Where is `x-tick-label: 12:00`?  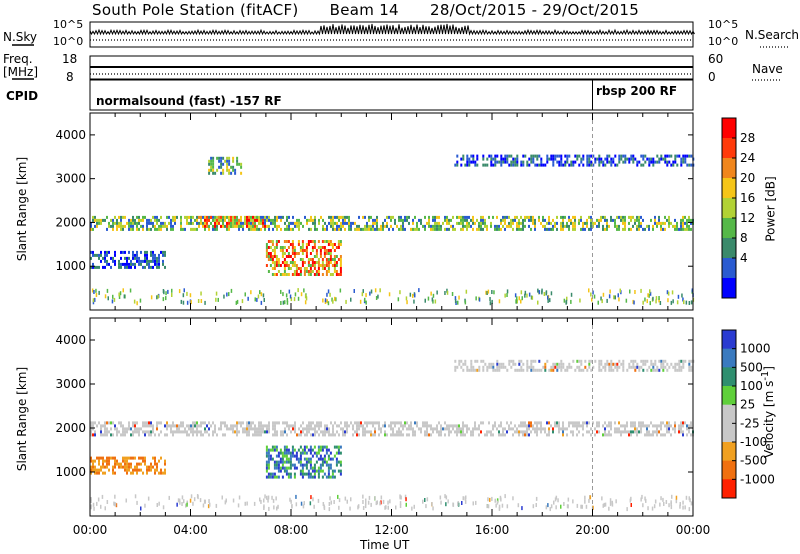
x-tick-label: 12:00 is located at coordinates (391, 530).